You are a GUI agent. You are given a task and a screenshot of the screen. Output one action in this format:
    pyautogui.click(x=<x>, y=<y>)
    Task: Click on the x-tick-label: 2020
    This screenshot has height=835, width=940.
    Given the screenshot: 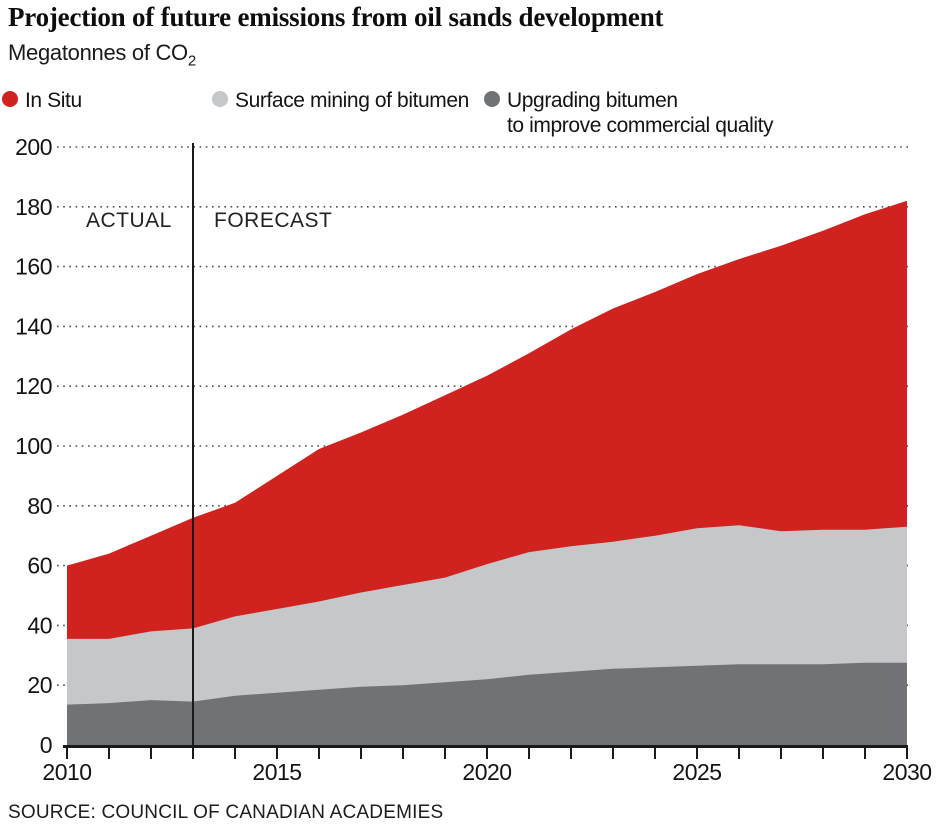 What is the action you would take?
    pyautogui.click(x=486, y=772)
    